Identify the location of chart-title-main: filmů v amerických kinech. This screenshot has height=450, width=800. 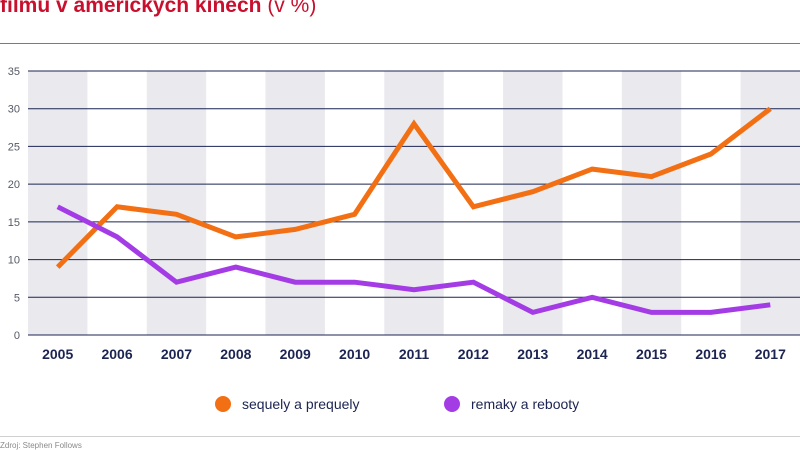
(131, 8).